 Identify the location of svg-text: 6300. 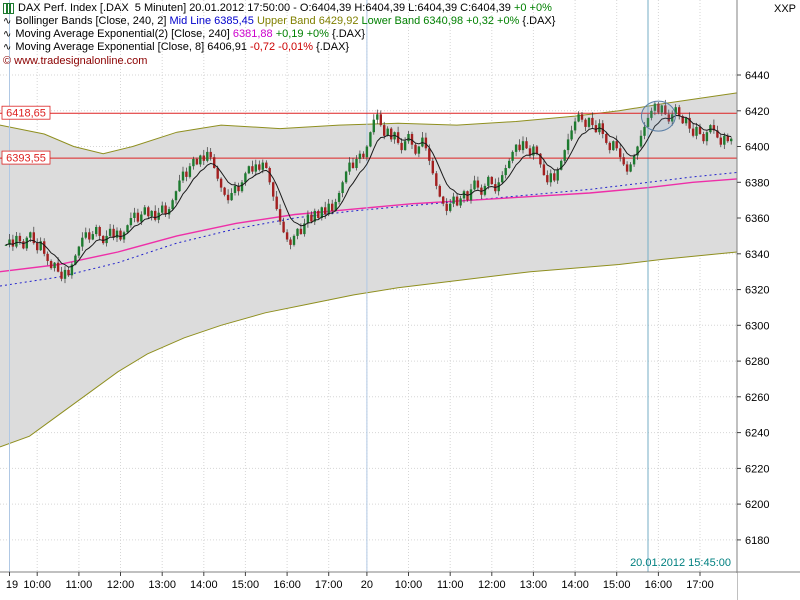
(757, 326).